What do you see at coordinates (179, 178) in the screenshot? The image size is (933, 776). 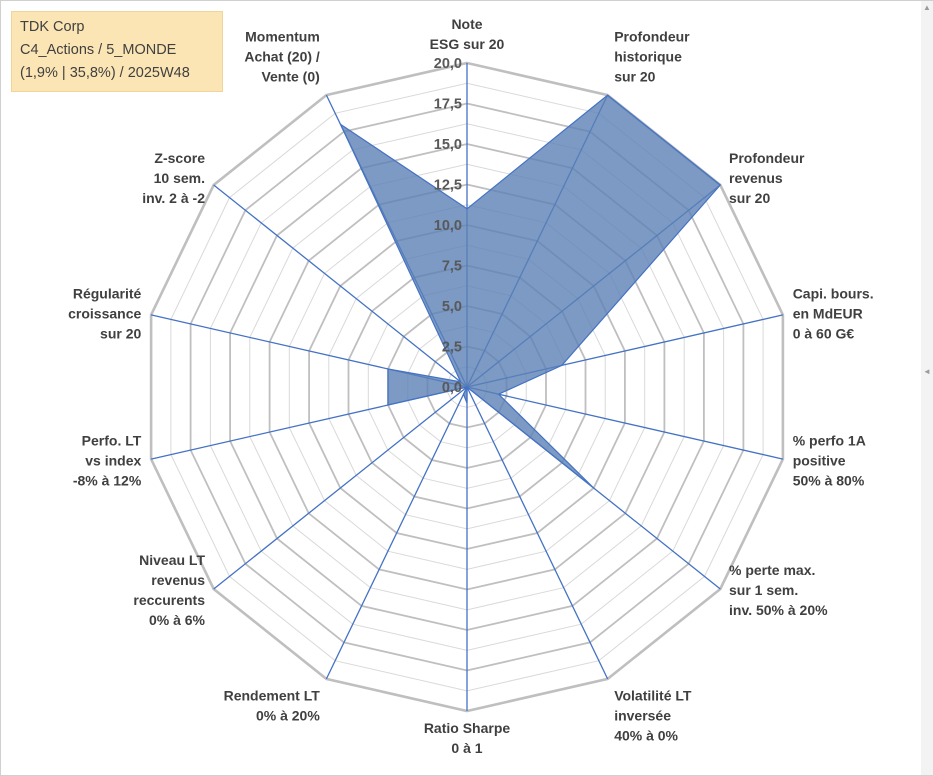 I see `axis-label-line: 10 sem.` at bounding box center [179, 178].